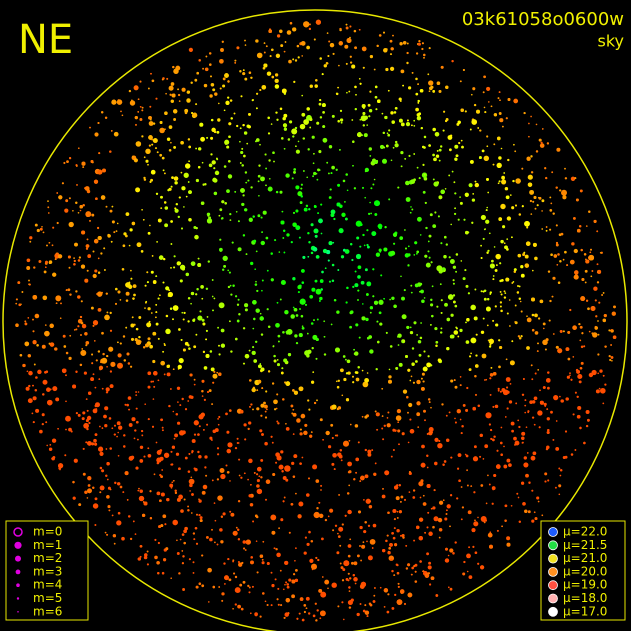 The width and height of the screenshot is (631, 631). Describe the element at coordinates (585, 585) in the screenshot. I see `legend-label: μ=19.0` at that location.